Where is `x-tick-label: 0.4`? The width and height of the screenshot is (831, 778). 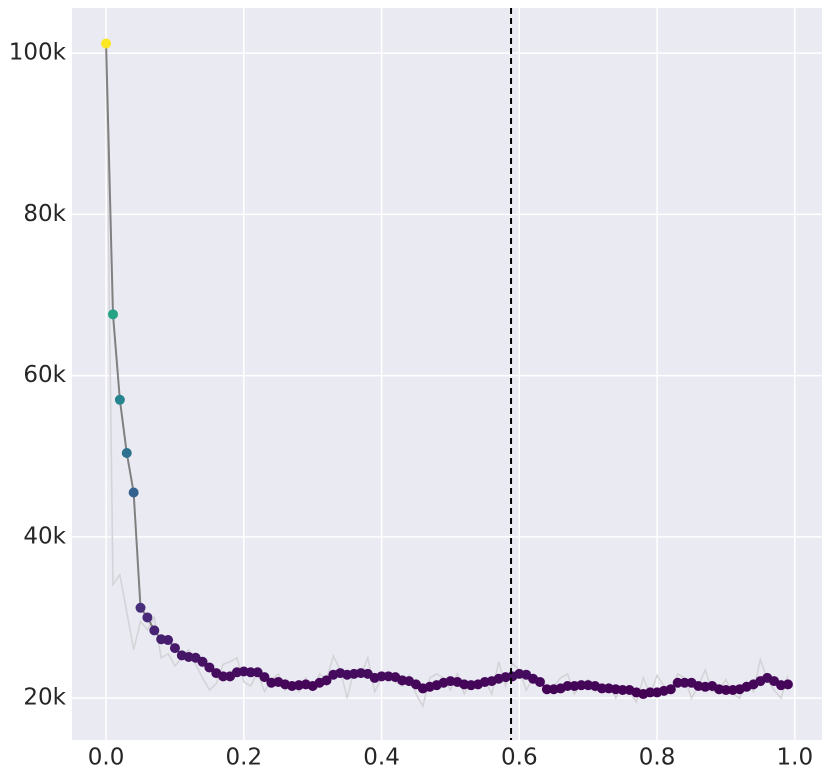
x-tick-label: 0.4 is located at coordinates (381, 758).